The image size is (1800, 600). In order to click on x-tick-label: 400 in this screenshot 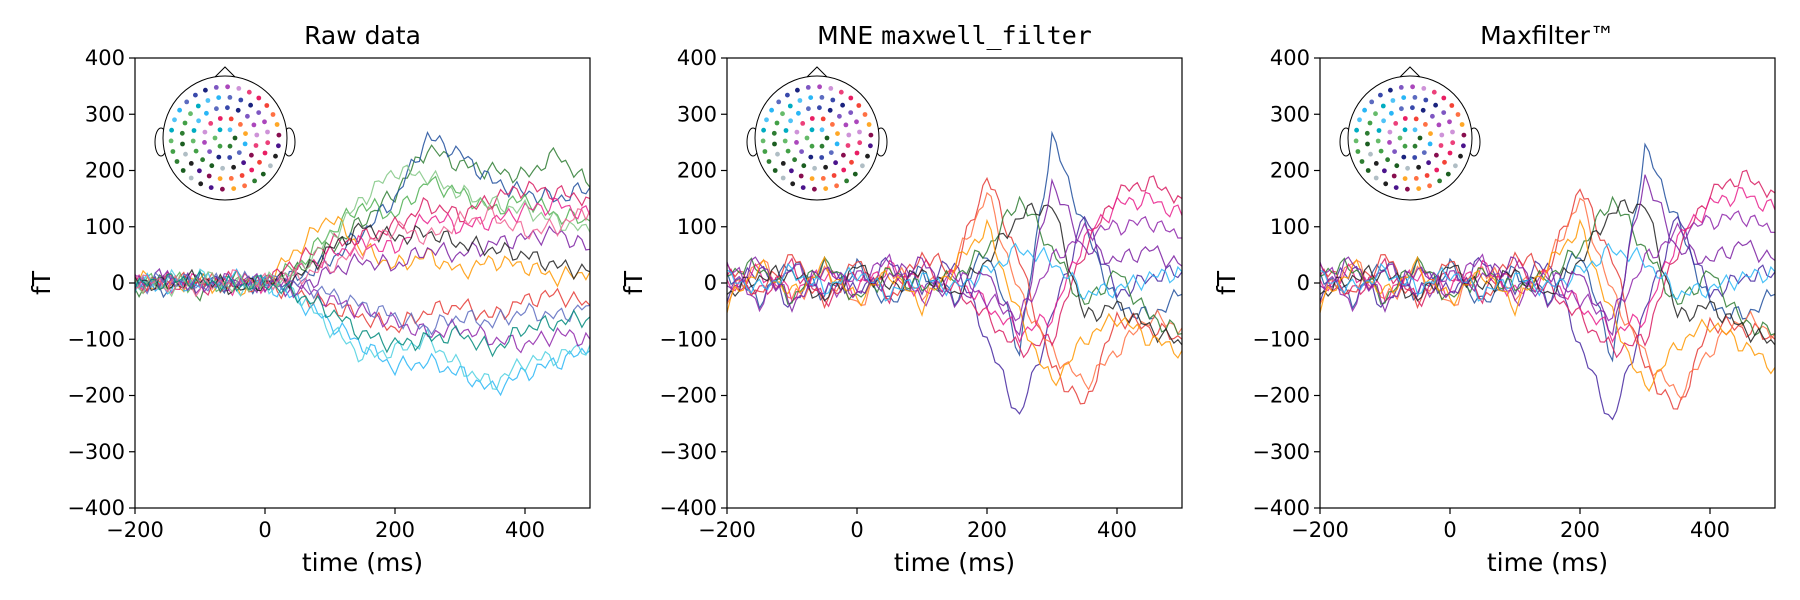, I will do `click(1710, 530)`.